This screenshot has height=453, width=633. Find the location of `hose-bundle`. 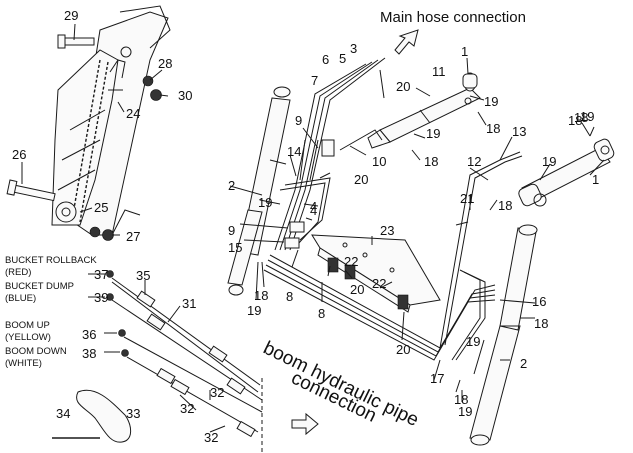

hose-bundle is located at coordinates (330, 154).